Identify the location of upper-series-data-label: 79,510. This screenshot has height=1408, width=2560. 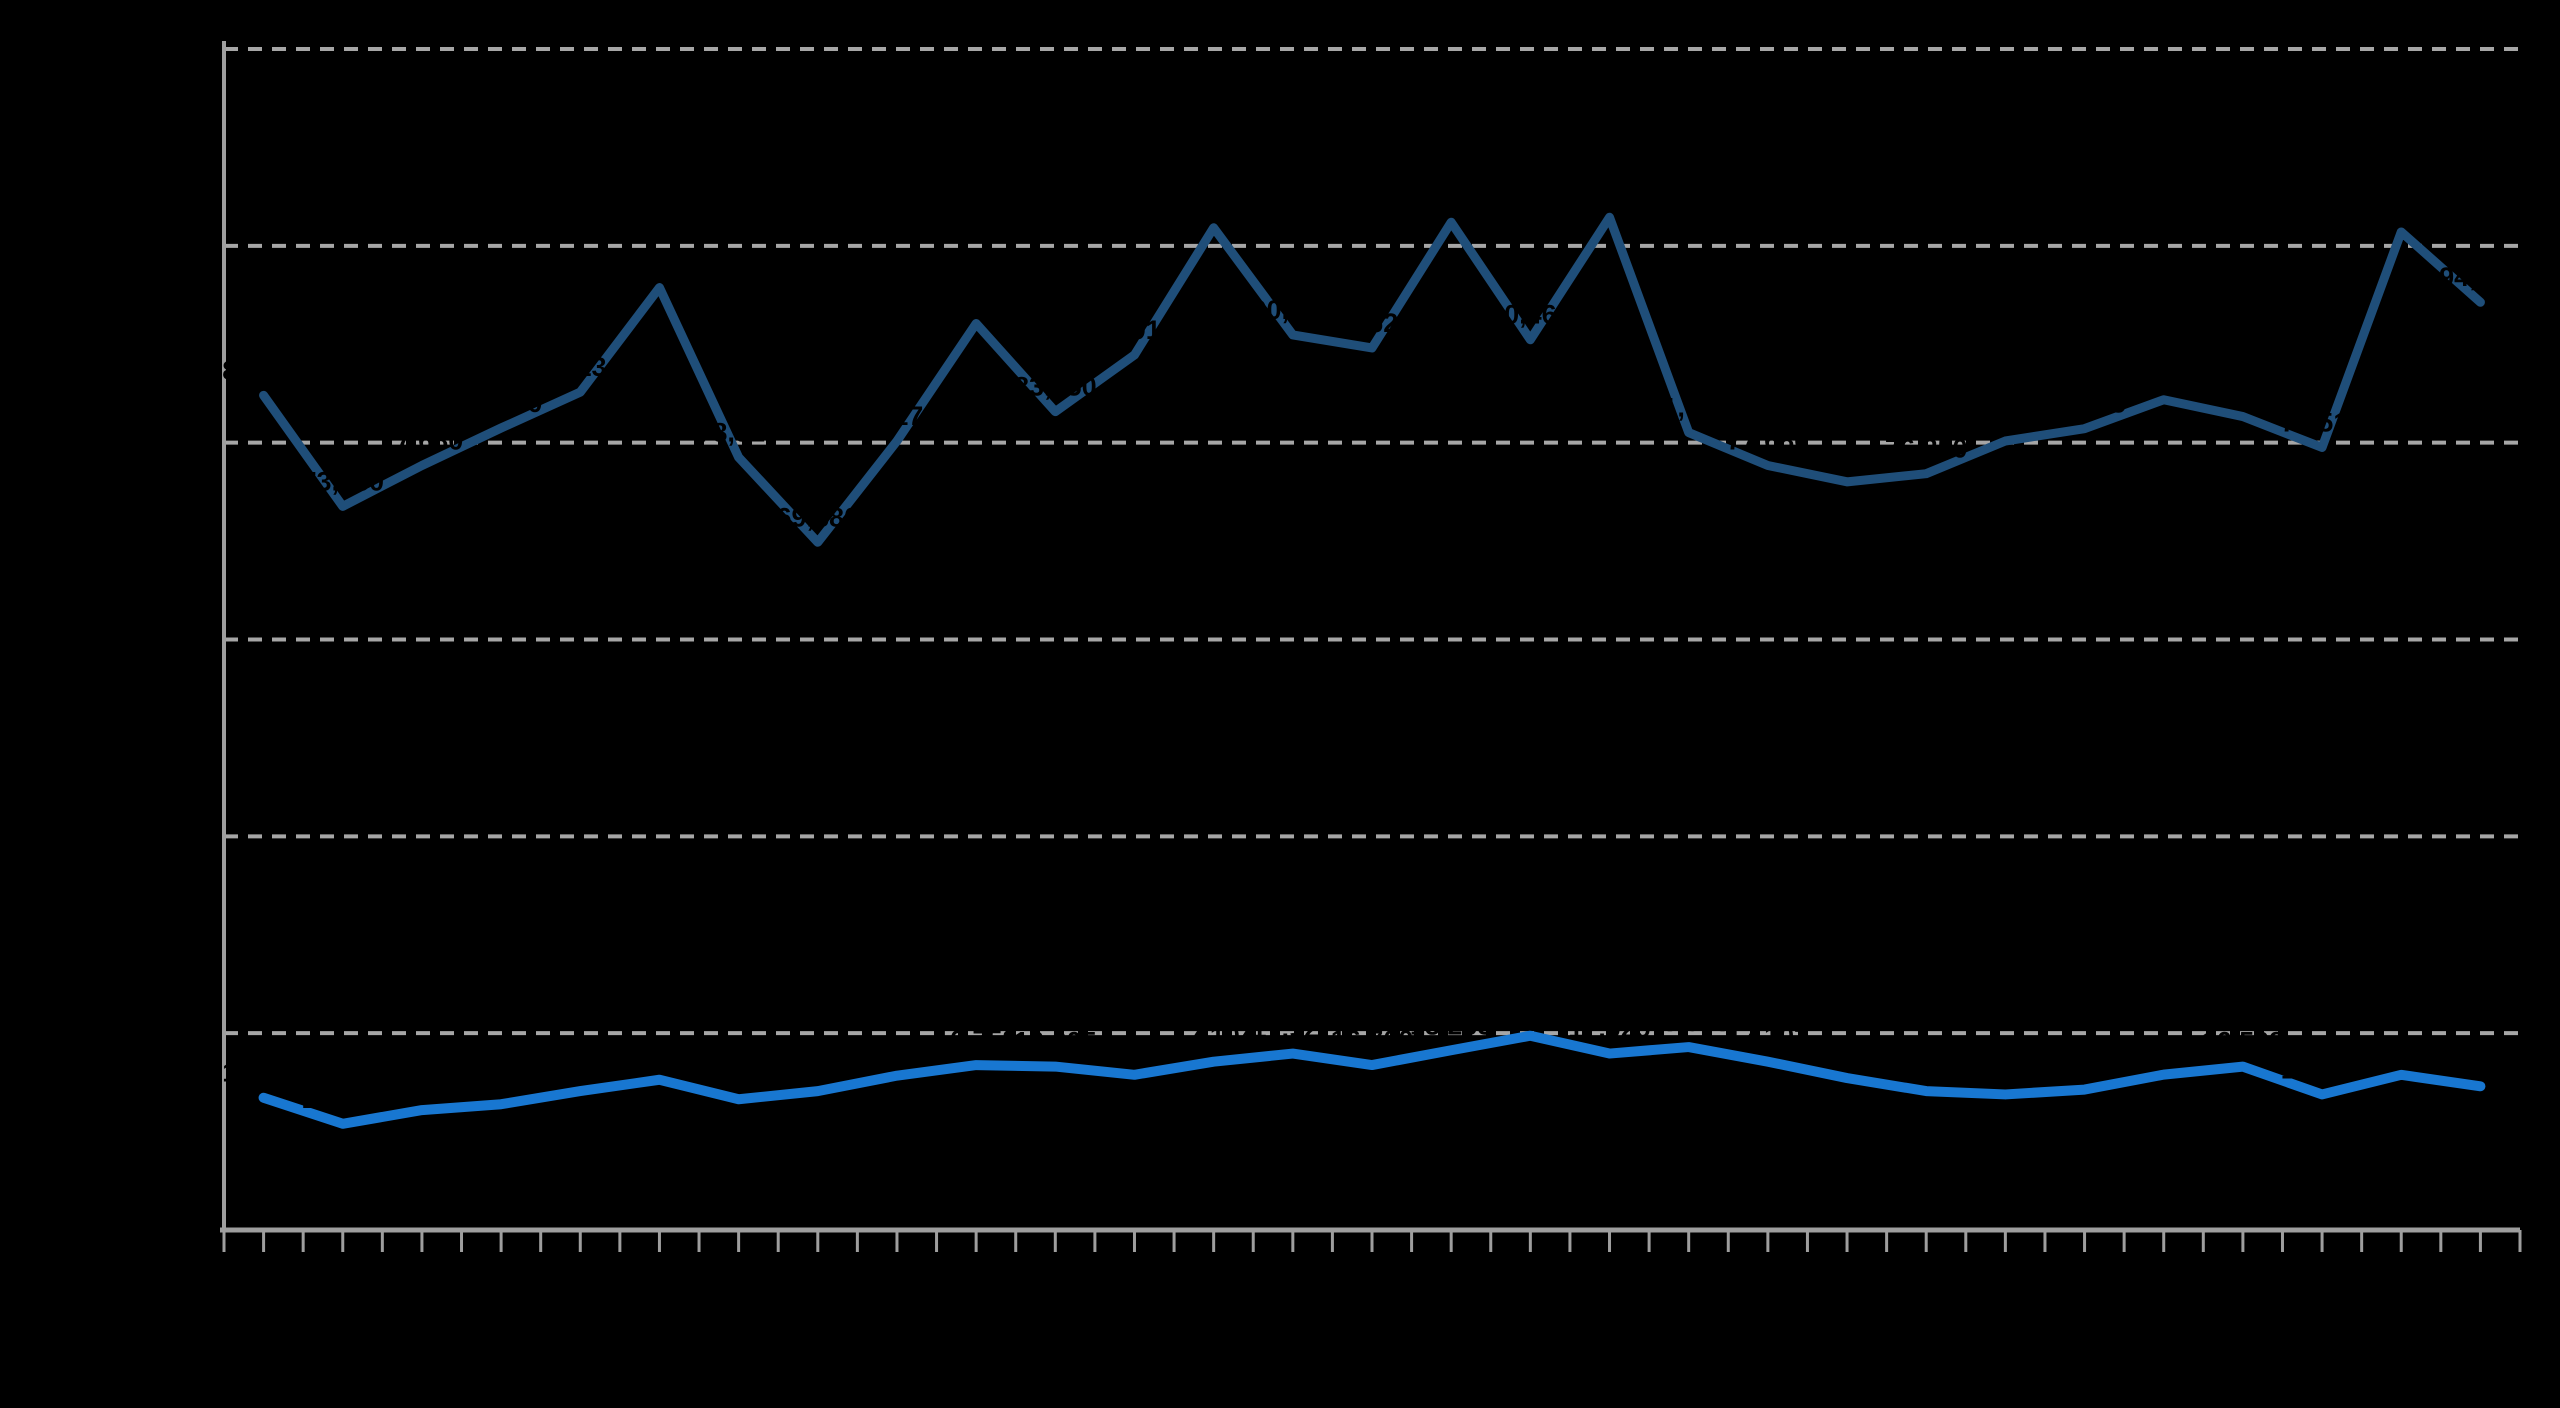
(2322, 422).